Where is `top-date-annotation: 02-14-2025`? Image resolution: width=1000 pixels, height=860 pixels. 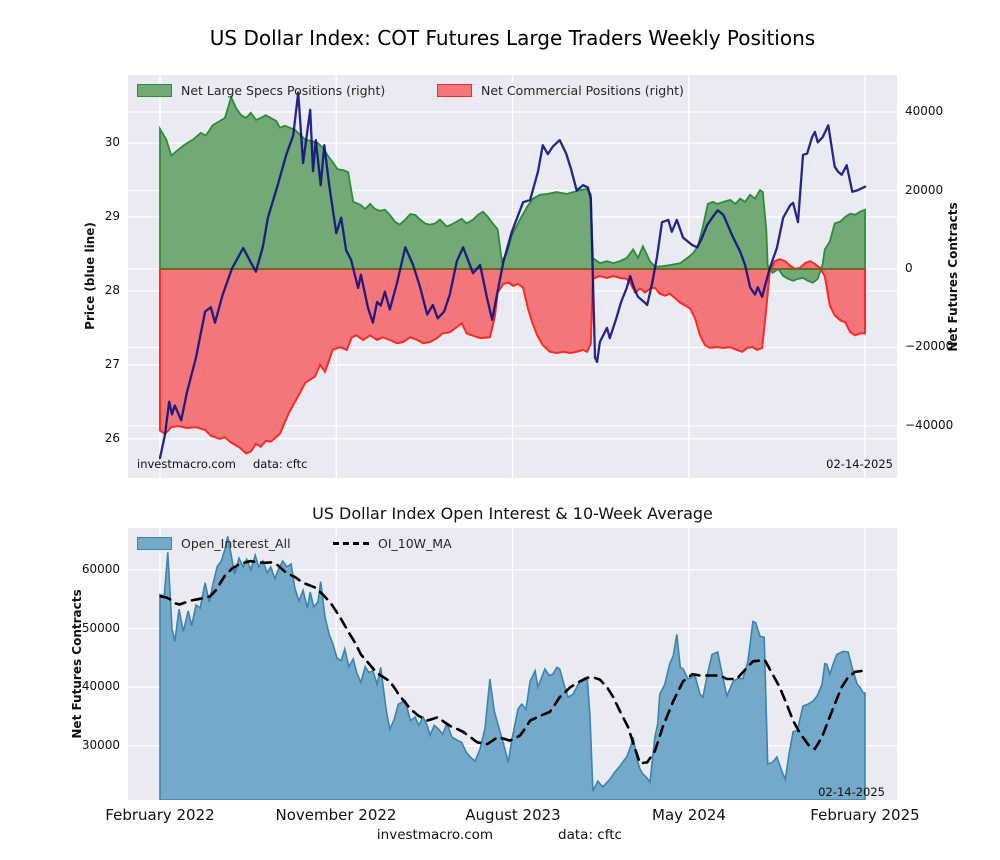
top-date-annotation: 02-14-2025 is located at coordinates (859, 464).